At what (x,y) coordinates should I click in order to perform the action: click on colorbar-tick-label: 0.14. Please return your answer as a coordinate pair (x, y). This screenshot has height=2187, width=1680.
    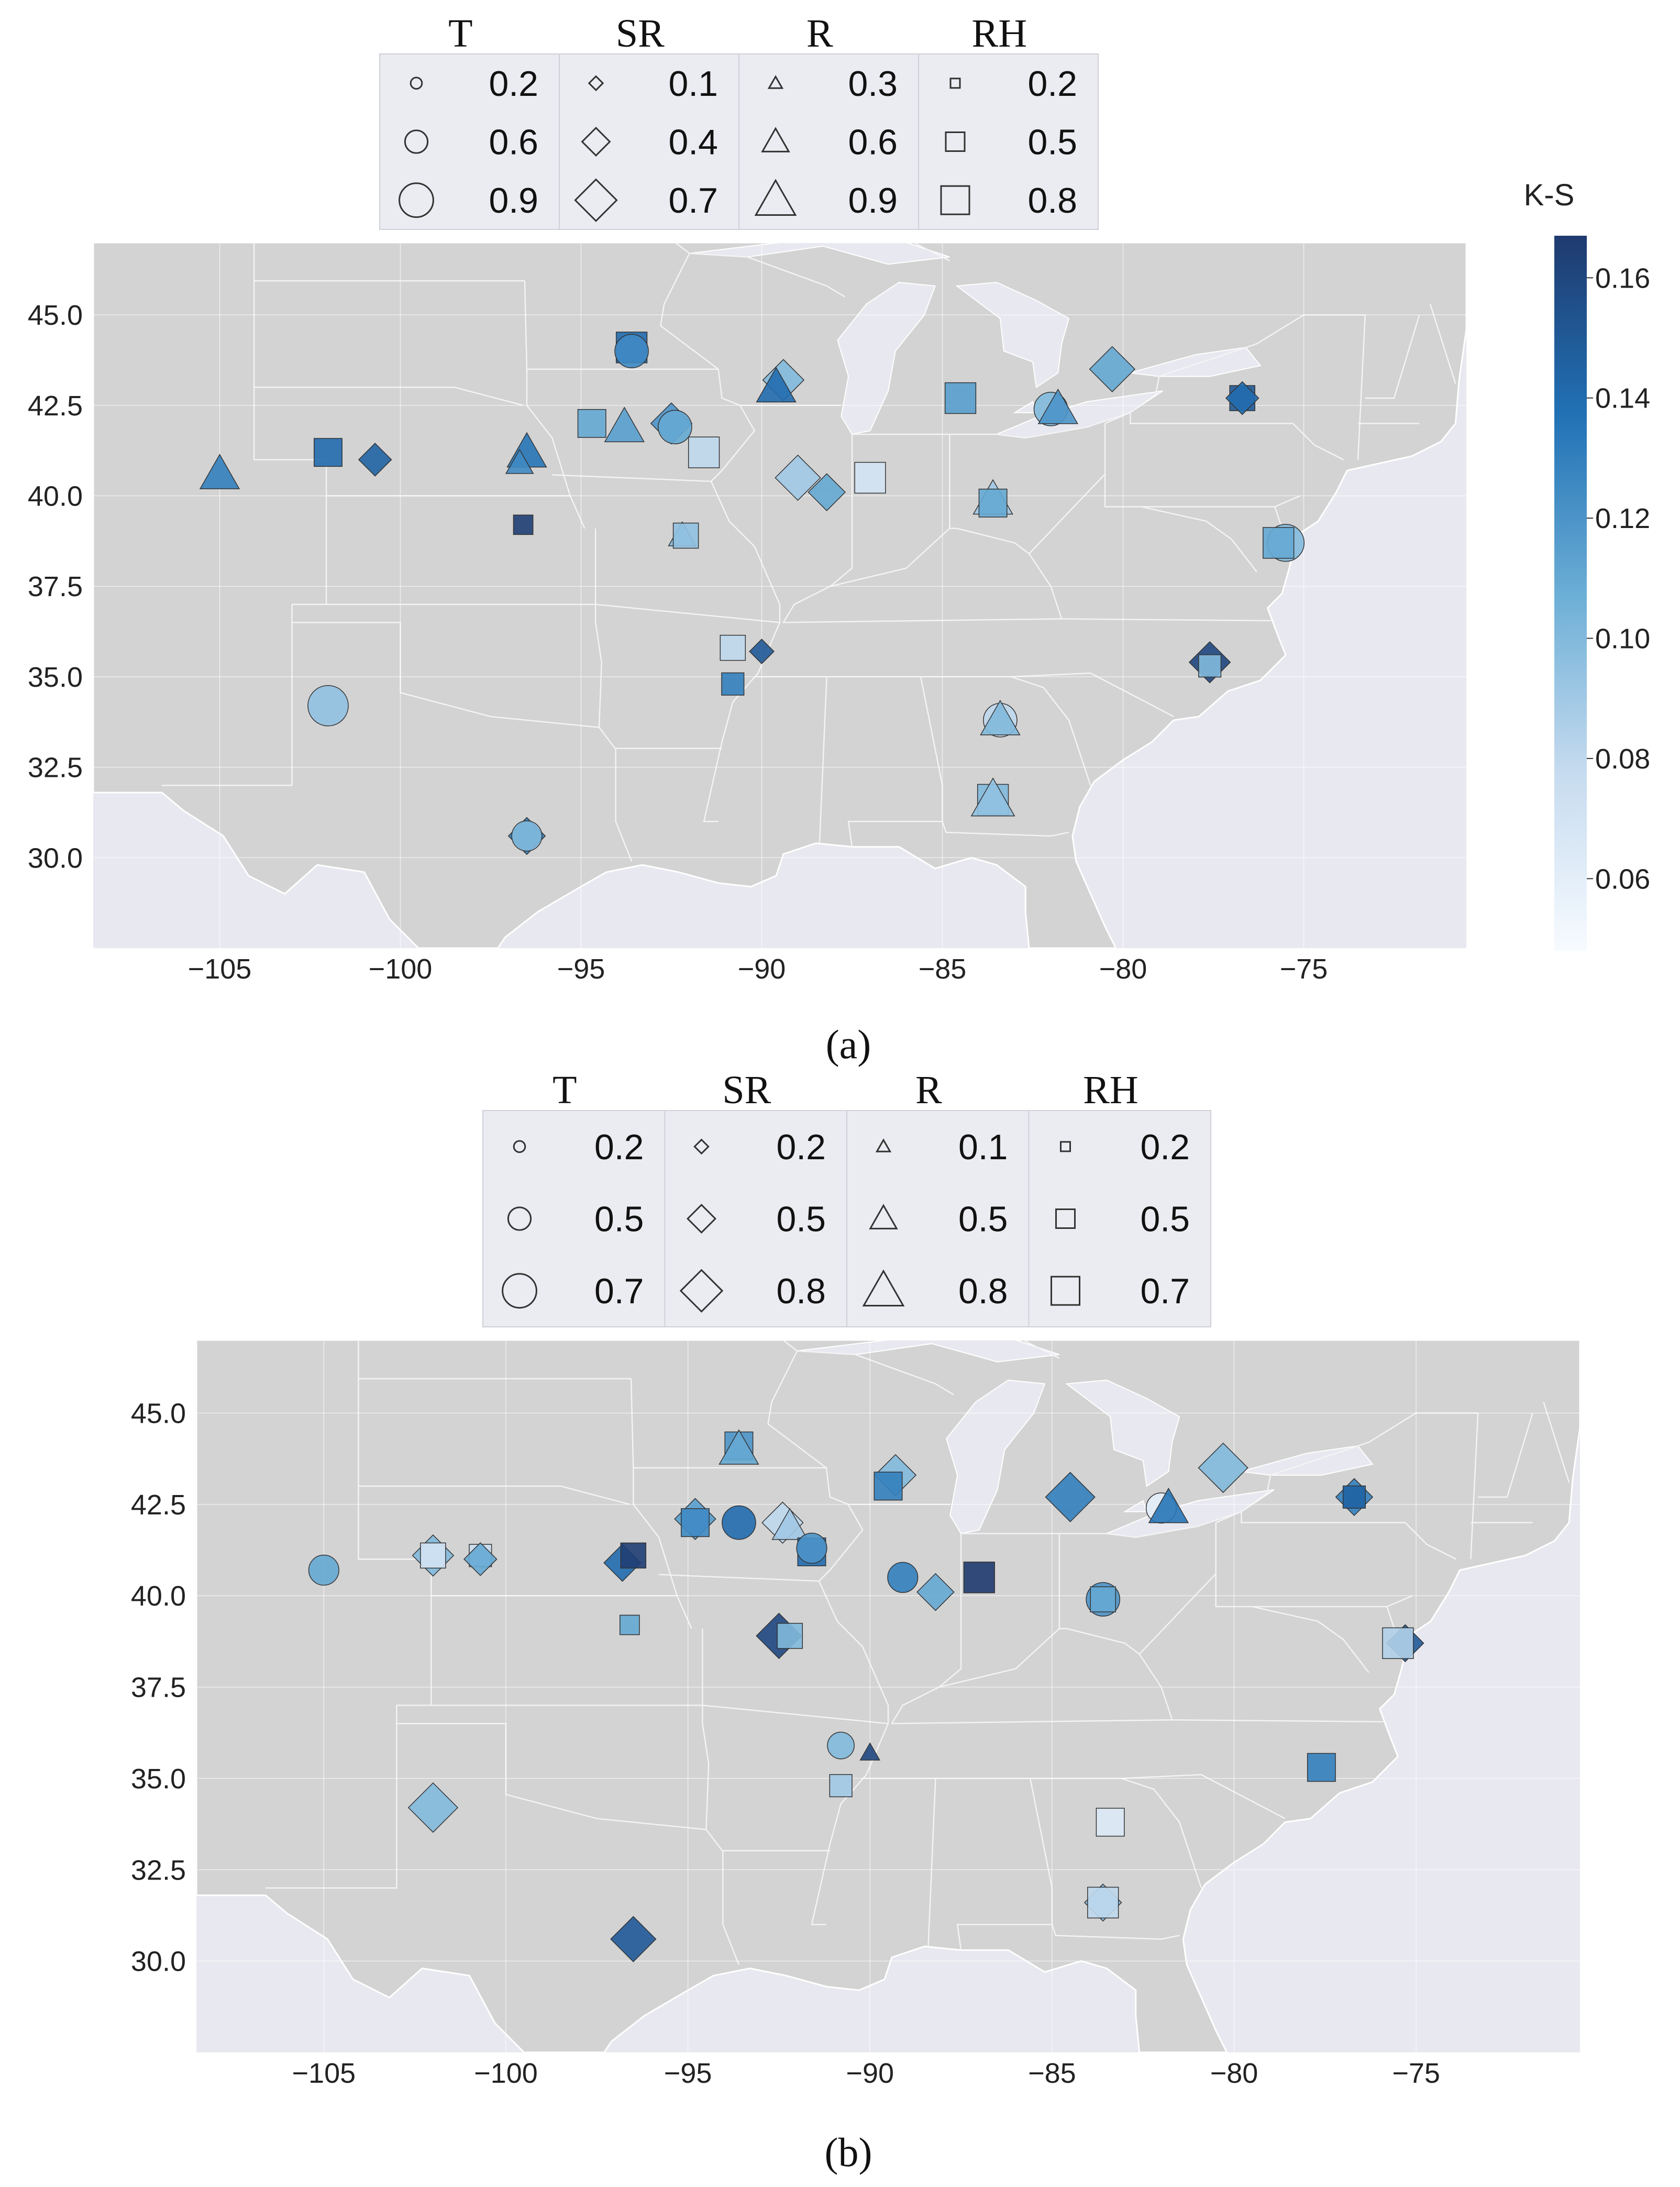
    Looking at the image, I should click on (1623, 399).